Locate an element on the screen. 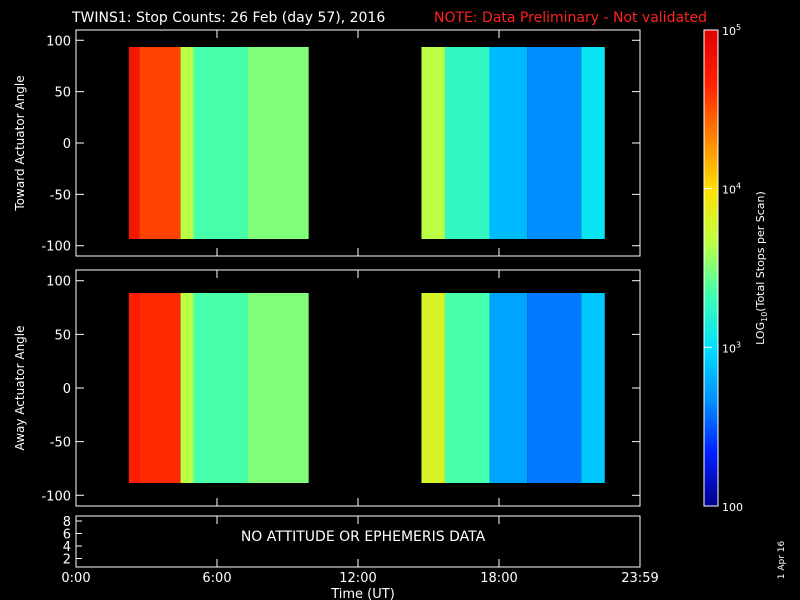  toward-ytick-label: -100 is located at coordinates (56, 247).